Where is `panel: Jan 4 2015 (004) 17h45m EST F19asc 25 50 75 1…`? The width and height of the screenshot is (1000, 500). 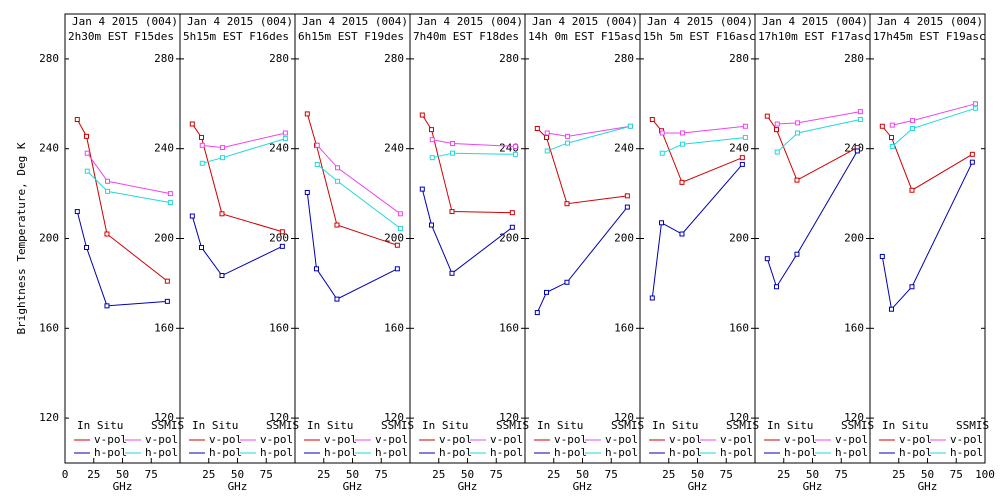
panel: Jan 4 2015 (004) 17h45m EST F19asc 25 50 75 1… is located at coordinates (932, 253).